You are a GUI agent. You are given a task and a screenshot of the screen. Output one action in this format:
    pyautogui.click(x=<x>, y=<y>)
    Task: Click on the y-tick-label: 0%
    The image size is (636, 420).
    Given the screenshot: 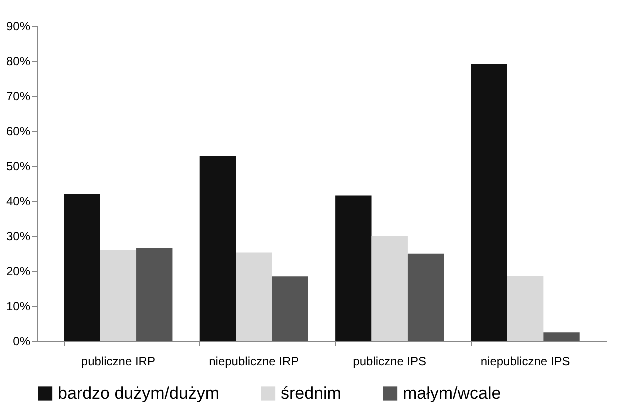 What is the action you would take?
    pyautogui.click(x=22, y=341)
    